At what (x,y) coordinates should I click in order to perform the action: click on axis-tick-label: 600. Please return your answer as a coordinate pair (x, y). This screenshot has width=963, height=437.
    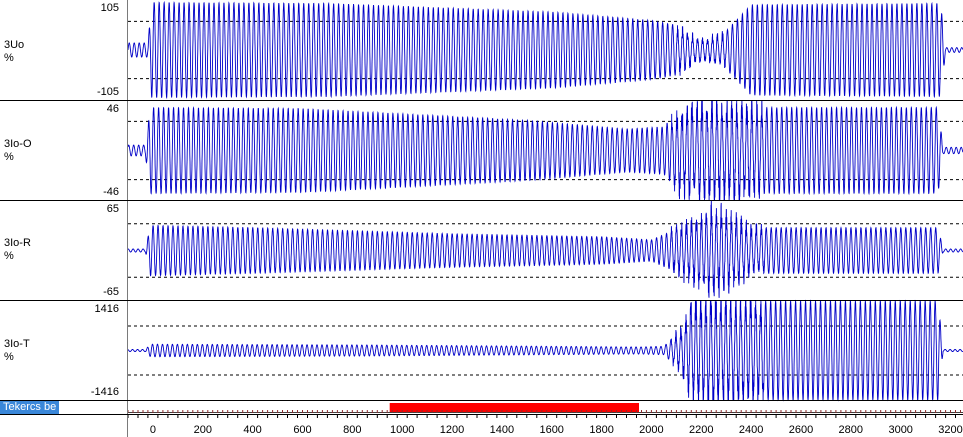
    Looking at the image, I should click on (302, 430).